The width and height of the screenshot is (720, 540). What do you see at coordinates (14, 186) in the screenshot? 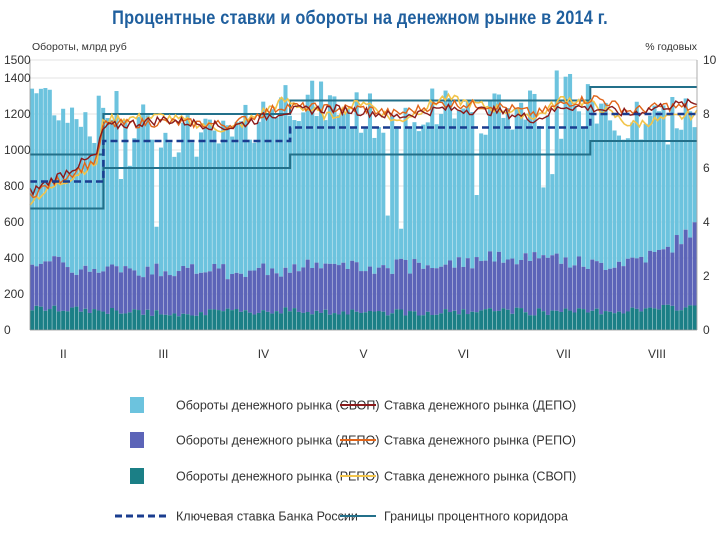
I see `left-tick-label: 800` at bounding box center [14, 186].